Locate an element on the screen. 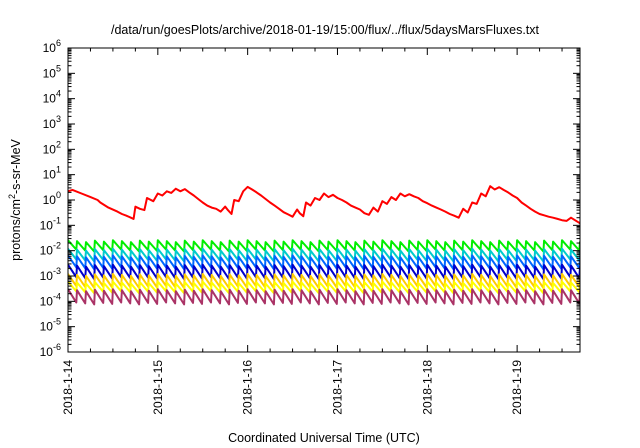 Image resolution: width=640 pixels, height=448 pixels. y-tick-label: 10⁵ is located at coordinates (52, 71).